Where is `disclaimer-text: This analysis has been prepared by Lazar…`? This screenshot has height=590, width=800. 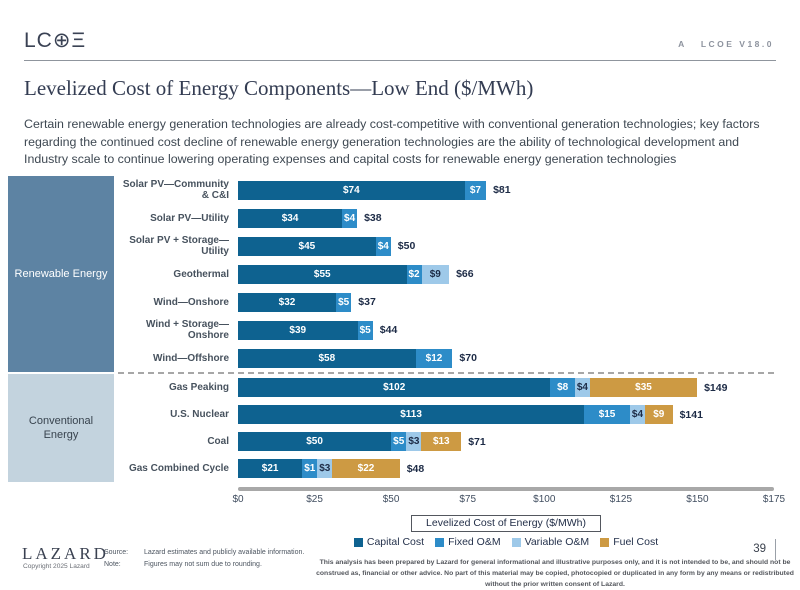 disclaimer-text: This analysis has been prepared by Lazar… is located at coordinates (555, 573).